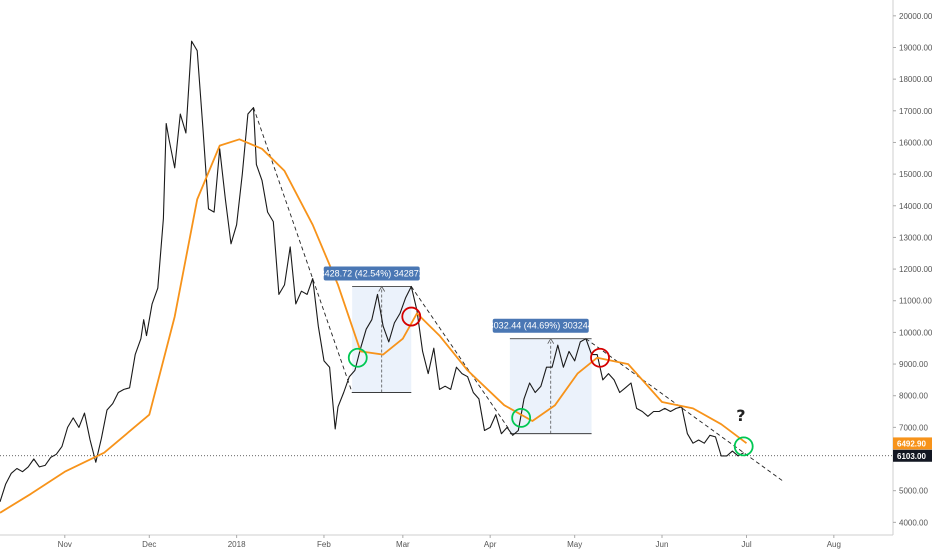 This screenshot has height=550, width=932. I want to click on measure-label-0: 3428.72 (42.54%) 342872, so click(372, 273).